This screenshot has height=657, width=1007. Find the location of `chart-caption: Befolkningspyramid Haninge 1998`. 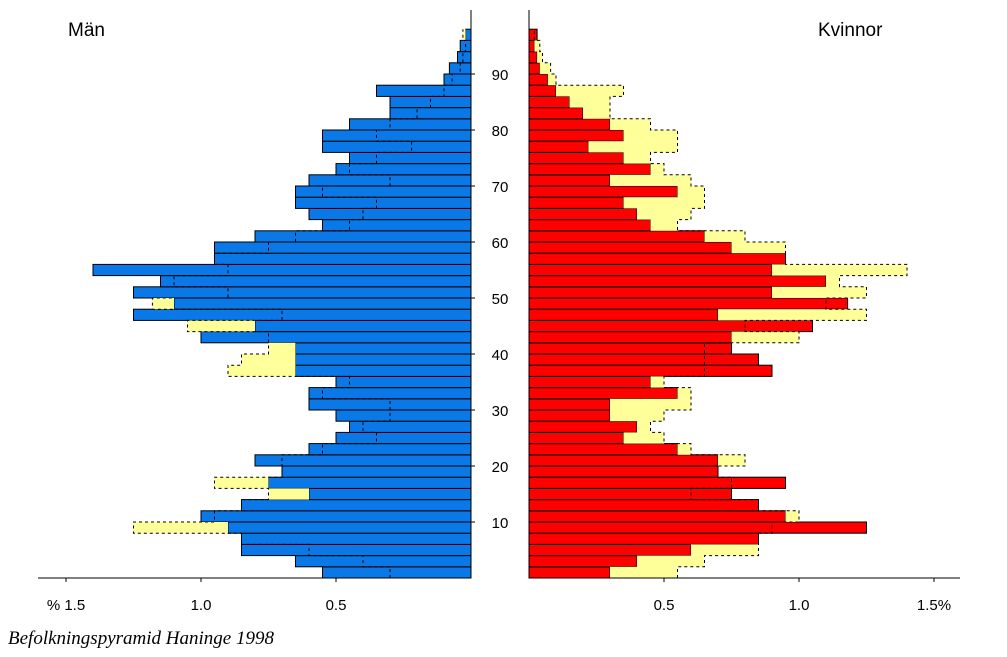

chart-caption: Befolkningspyramid Haninge 1998 is located at coordinates (141, 638).